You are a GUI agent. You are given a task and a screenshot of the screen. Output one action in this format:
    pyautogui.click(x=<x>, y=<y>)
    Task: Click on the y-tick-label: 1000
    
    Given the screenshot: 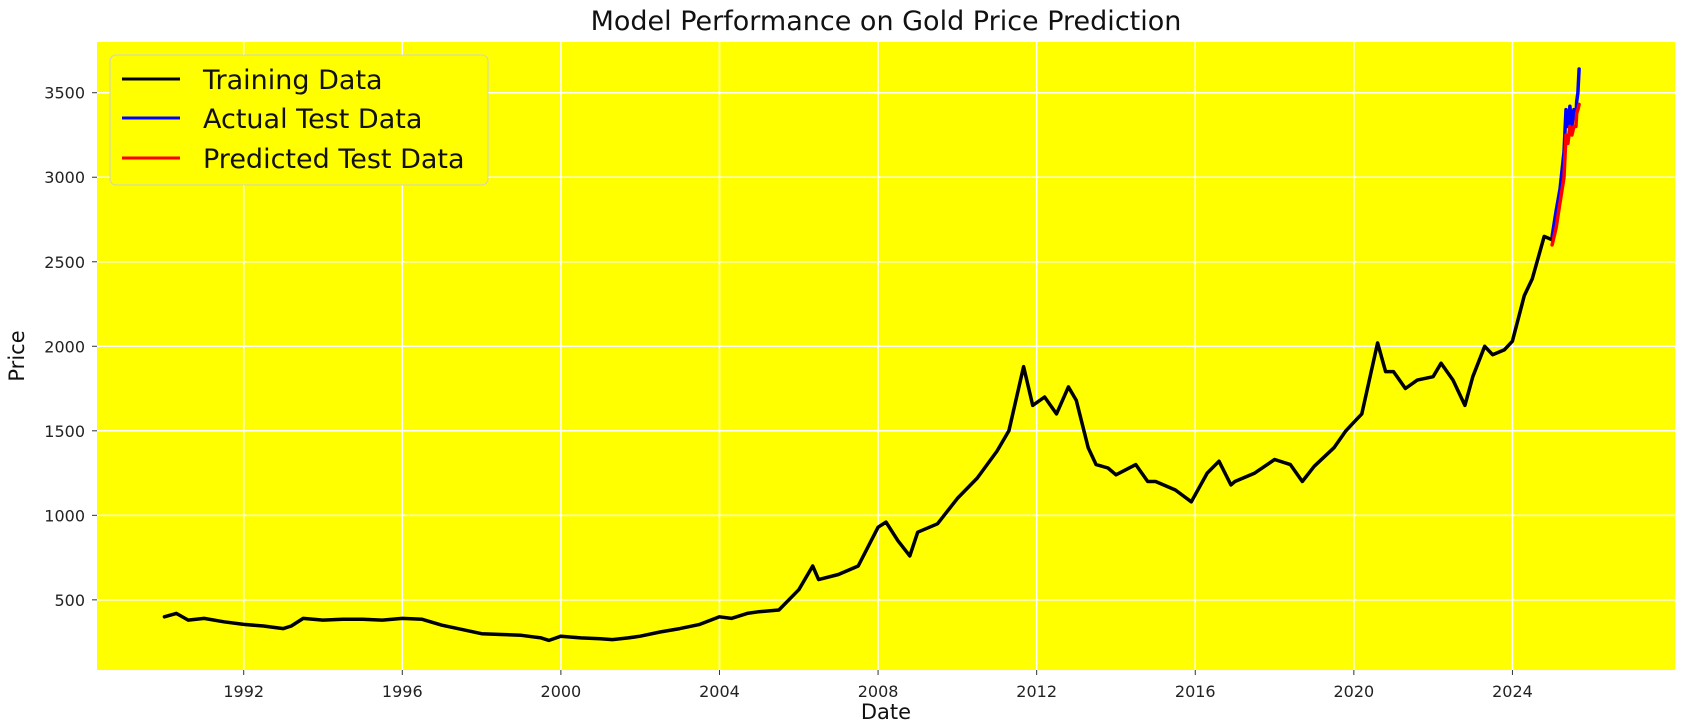 What is the action you would take?
    pyautogui.click(x=64, y=515)
    